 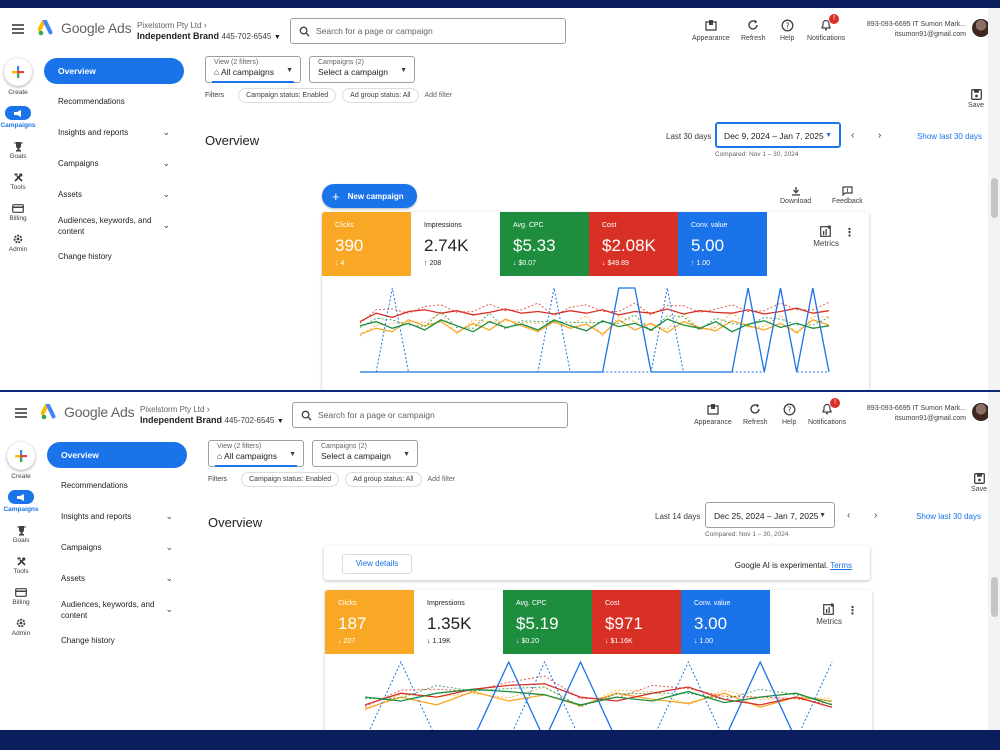 What do you see at coordinates (770, 515) in the screenshot?
I see `date-range-picker: Dec 25, 2024 – Jan 7, 2025 ▼` at bounding box center [770, 515].